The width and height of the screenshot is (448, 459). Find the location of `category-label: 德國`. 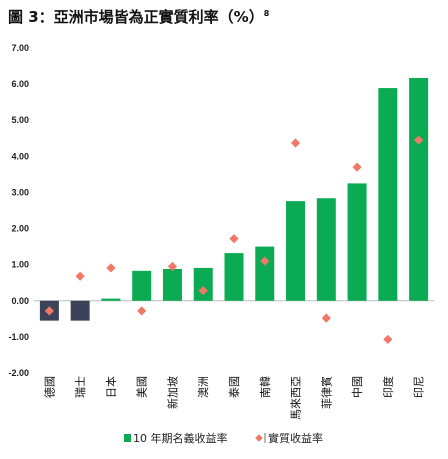

category-label: 德國 is located at coordinates (49, 387).